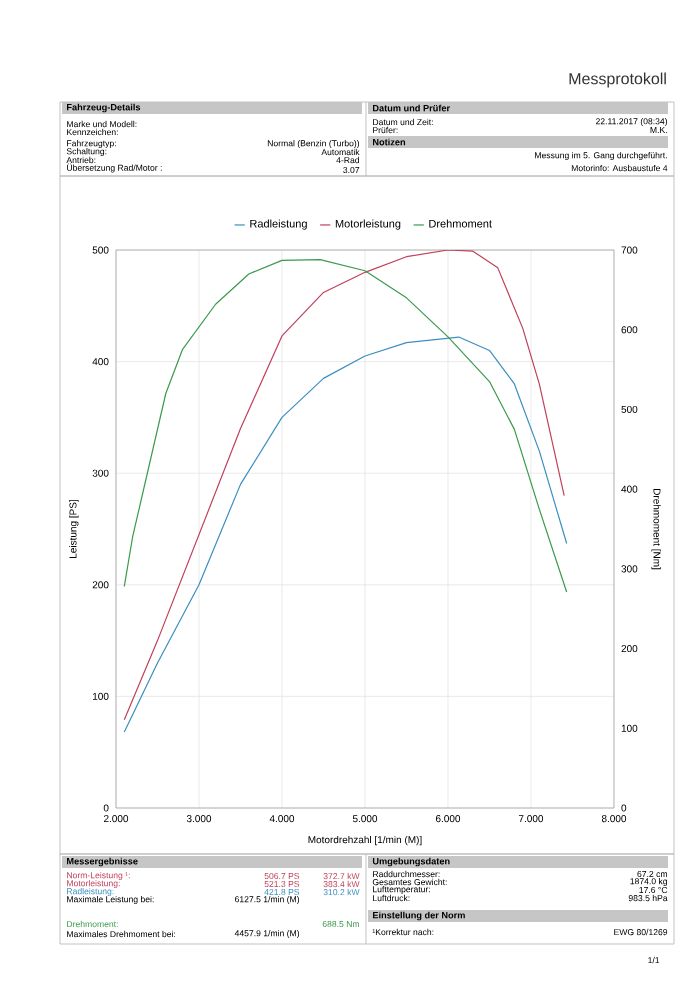 The width and height of the screenshot is (700, 1000). Describe the element at coordinates (617, 80) in the screenshot. I see `chart-title: Messprotokoll` at that location.